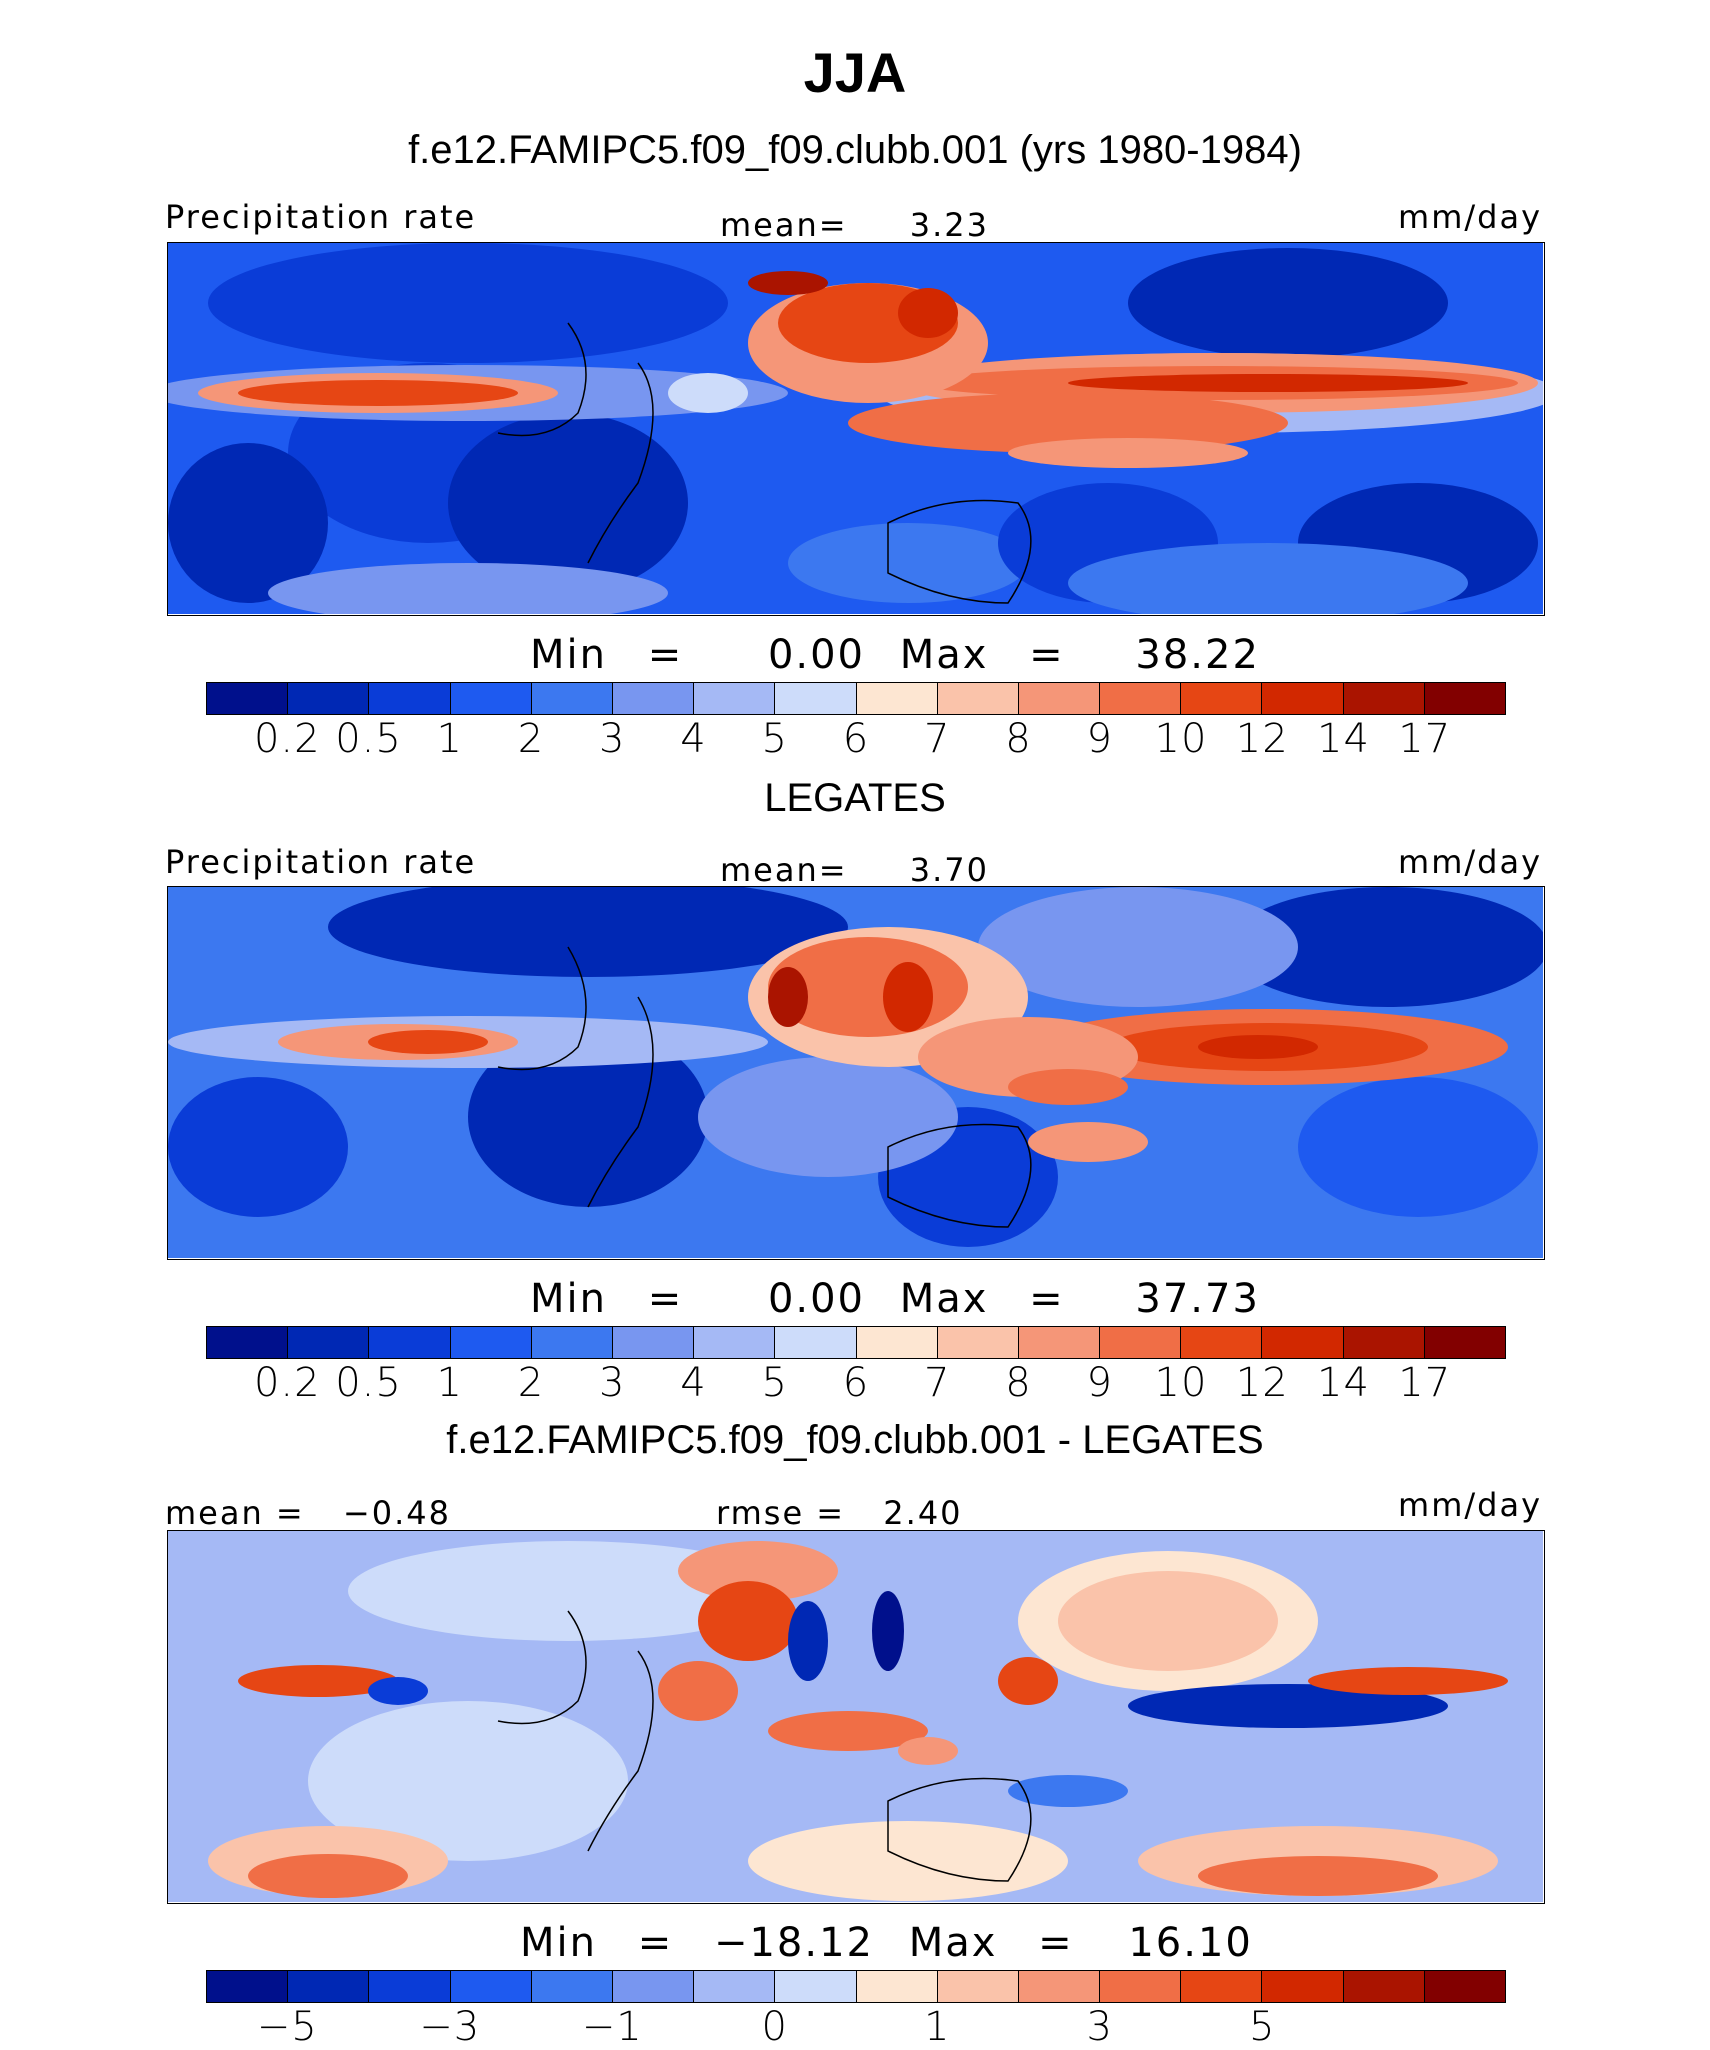  What do you see at coordinates (235, 1513) in the screenshot?
I see `panel-3-mean-text: mean =` at bounding box center [235, 1513].